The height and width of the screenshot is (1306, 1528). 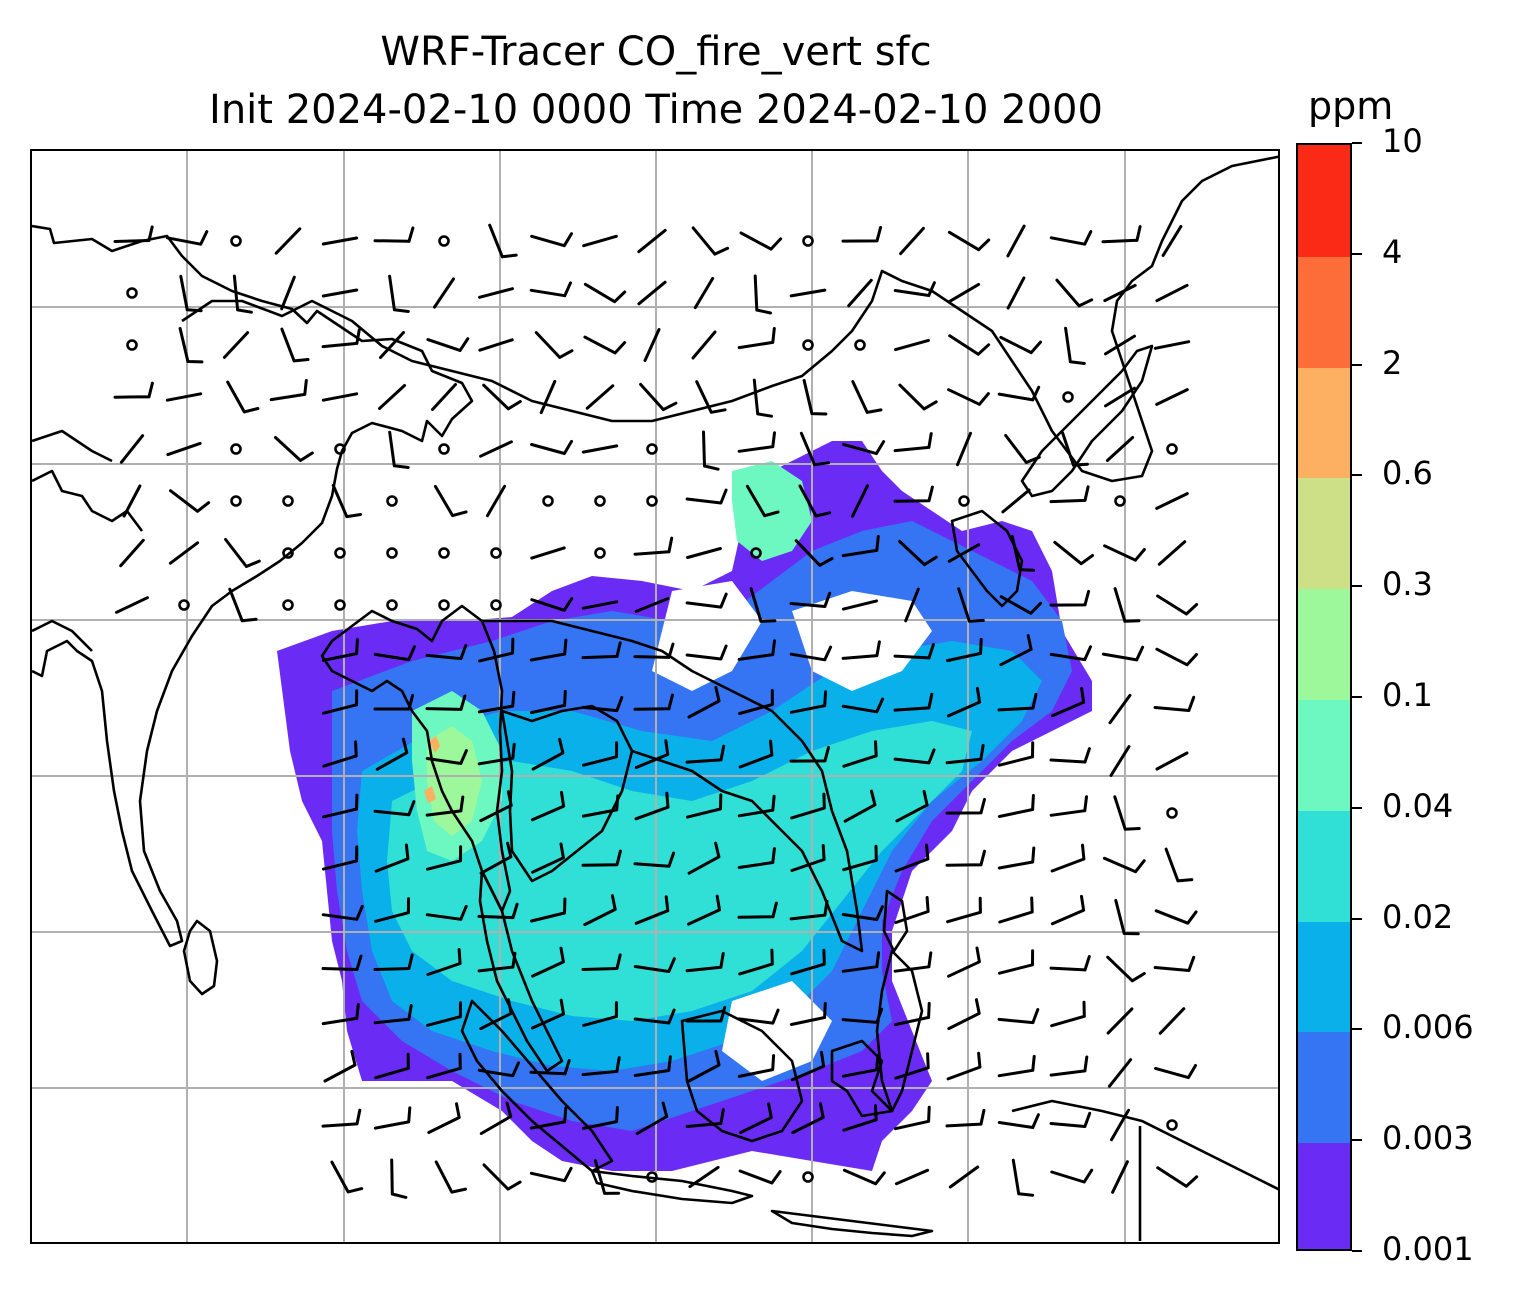 I want to click on colorbar-tick-label: 0.02, so click(x=1418, y=916).